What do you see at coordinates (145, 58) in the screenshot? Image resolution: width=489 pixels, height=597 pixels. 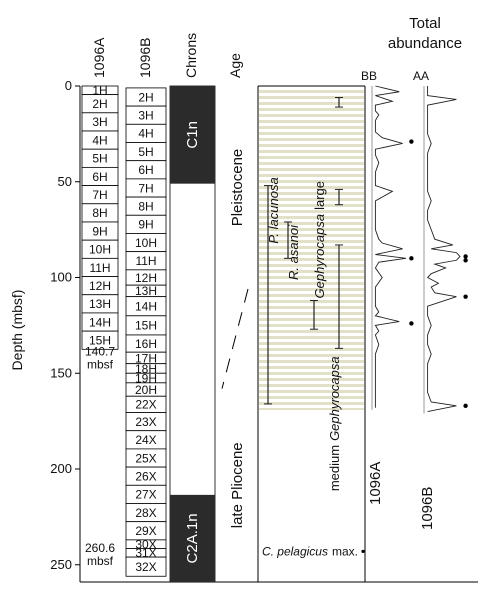 I see `column-title: 1096B` at bounding box center [145, 58].